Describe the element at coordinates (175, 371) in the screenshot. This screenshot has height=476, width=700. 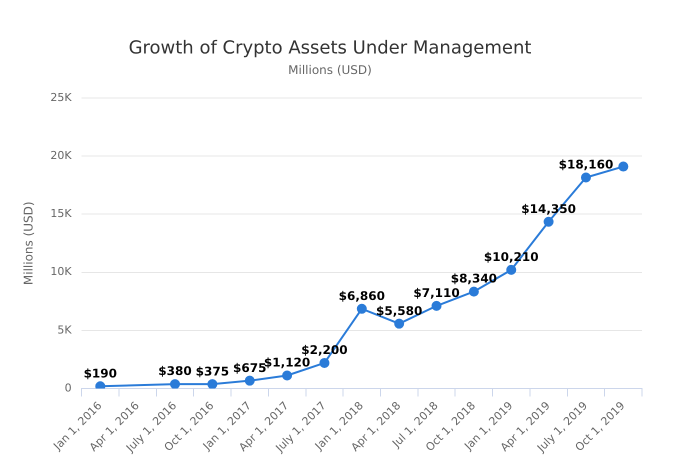
I see `data-label: $380` at that location.